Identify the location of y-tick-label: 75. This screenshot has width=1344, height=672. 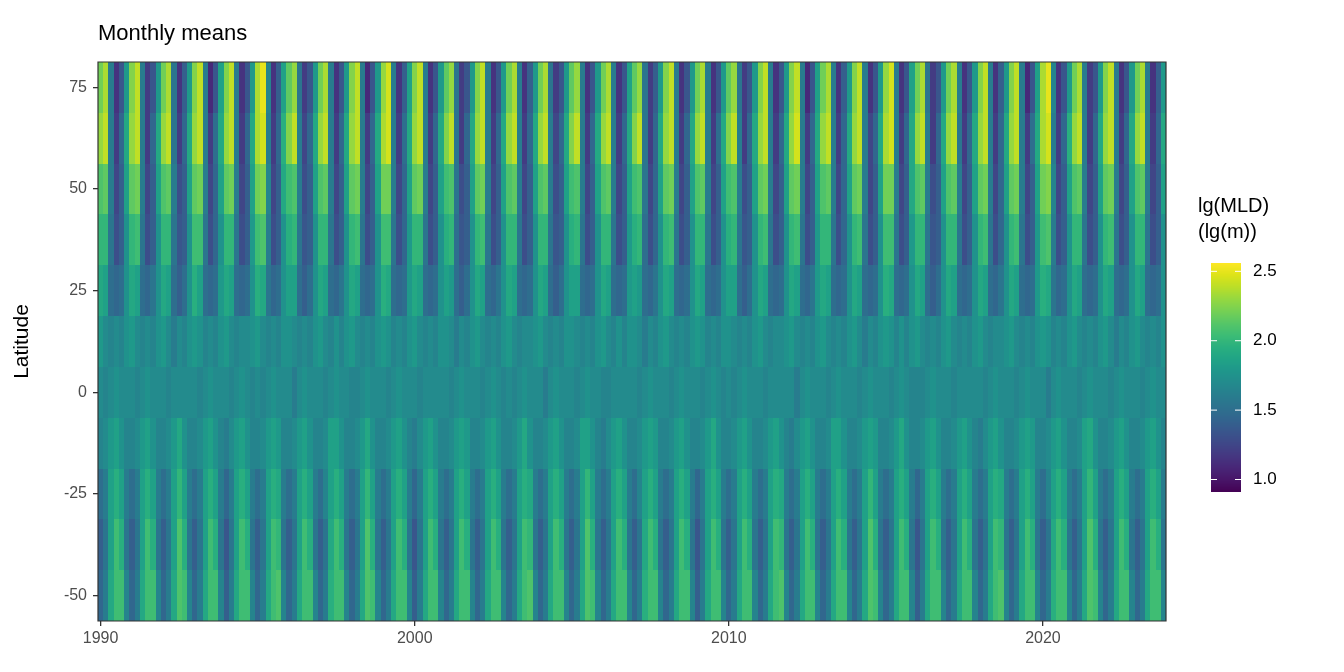
(78, 86).